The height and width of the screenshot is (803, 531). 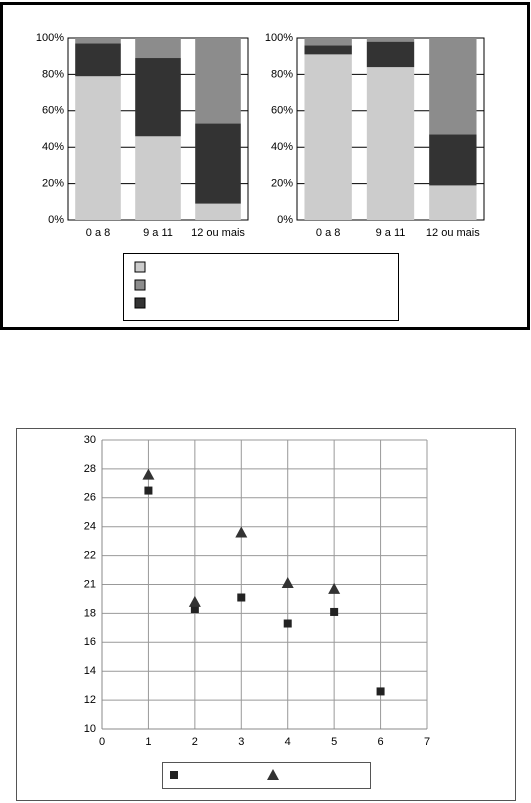 What do you see at coordinates (90, 440) in the screenshot?
I see `y-tick-label: 30` at bounding box center [90, 440].